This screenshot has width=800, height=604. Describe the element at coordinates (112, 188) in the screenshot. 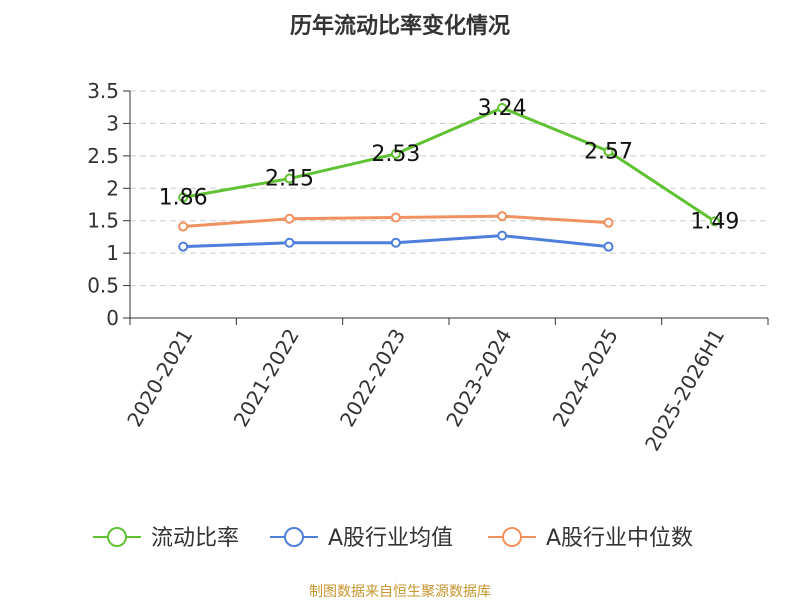

I see `y-tick-label: 2` at that location.